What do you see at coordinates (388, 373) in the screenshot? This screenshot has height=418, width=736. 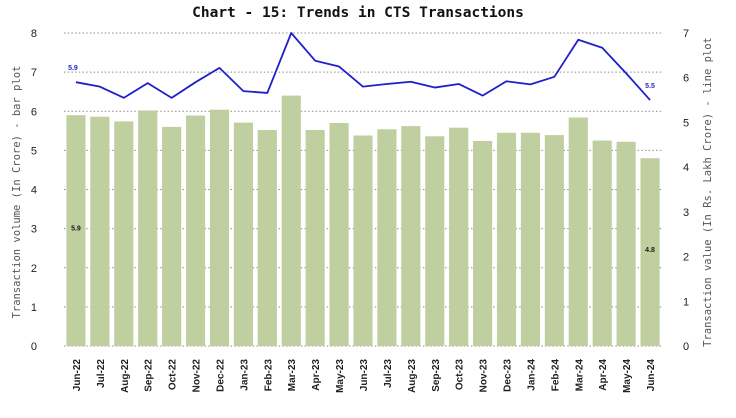 I see `category-label: Jul-23` at bounding box center [388, 373].